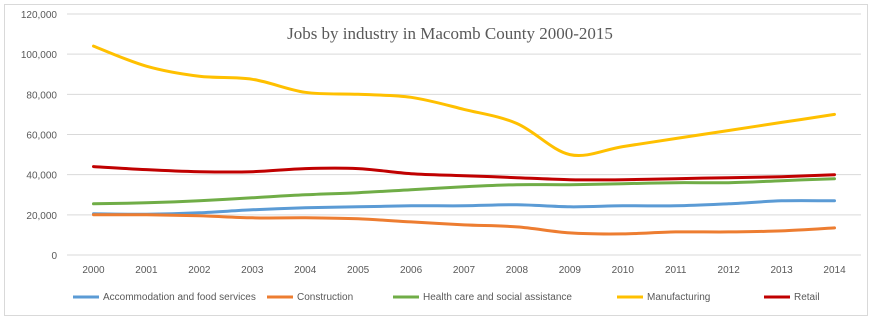 The height and width of the screenshot is (322, 874). What do you see at coordinates (305, 270) in the screenshot?
I see `x-tick-label: 2004` at bounding box center [305, 270].